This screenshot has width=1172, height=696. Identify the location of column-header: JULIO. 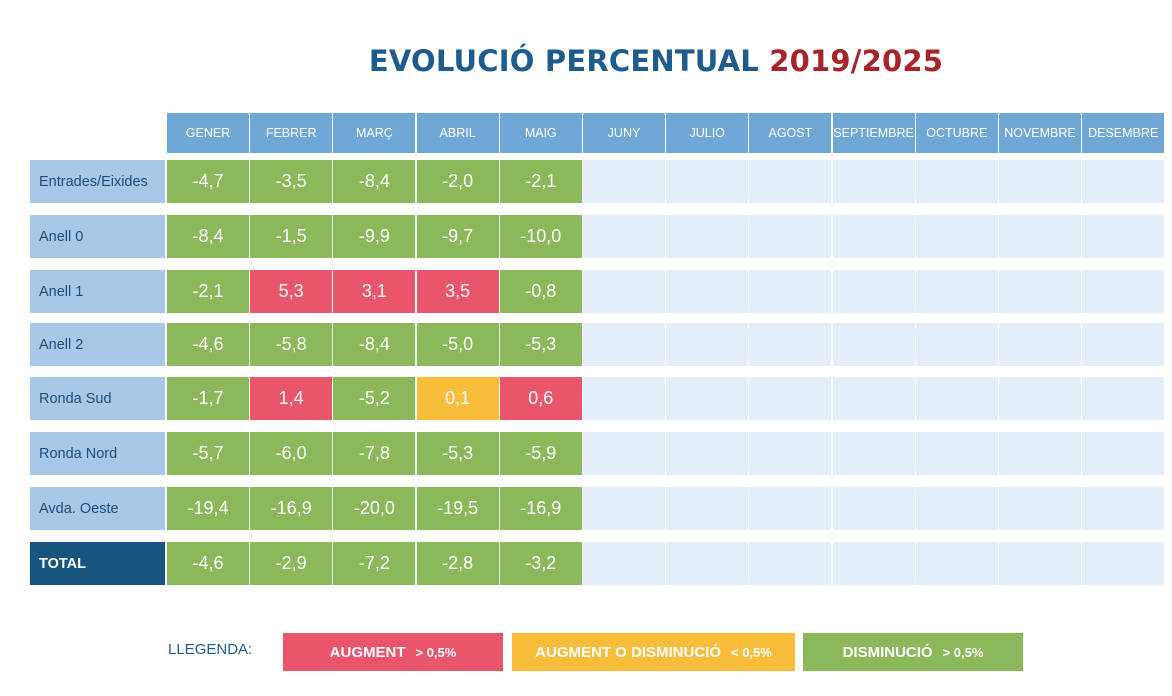
(707, 133).